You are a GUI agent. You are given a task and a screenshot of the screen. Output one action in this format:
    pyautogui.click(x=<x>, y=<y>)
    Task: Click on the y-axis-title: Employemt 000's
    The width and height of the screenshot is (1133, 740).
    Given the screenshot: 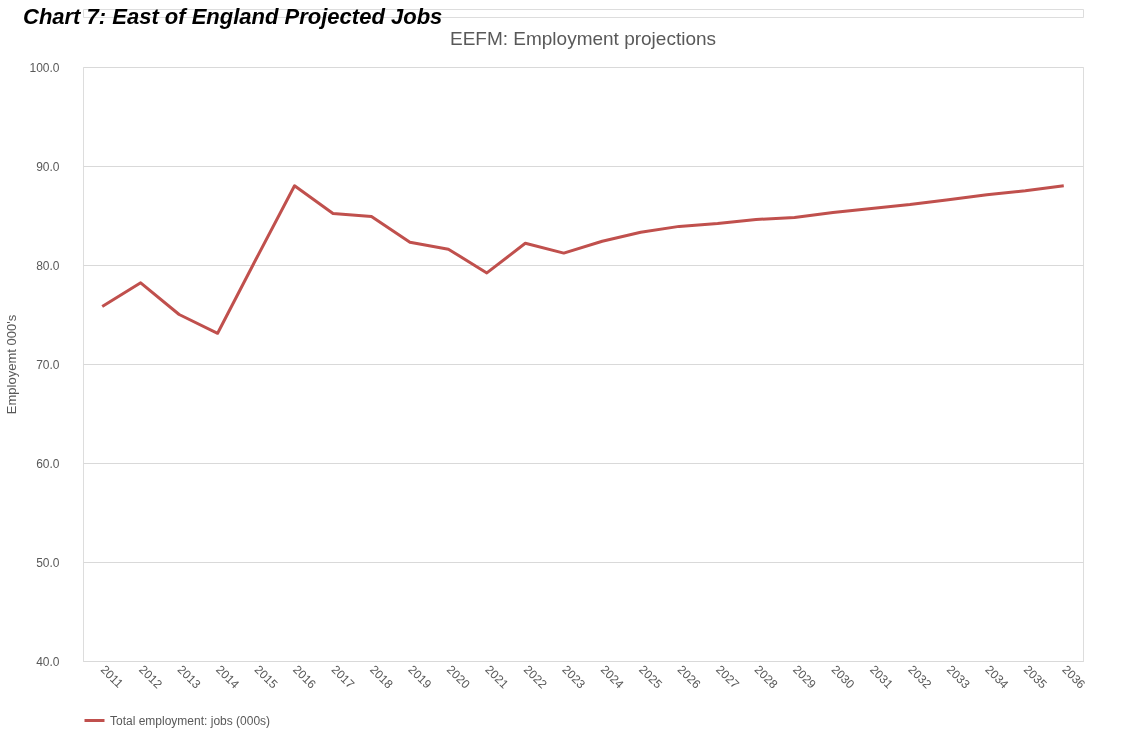 What is the action you would take?
    pyautogui.click(x=12, y=364)
    